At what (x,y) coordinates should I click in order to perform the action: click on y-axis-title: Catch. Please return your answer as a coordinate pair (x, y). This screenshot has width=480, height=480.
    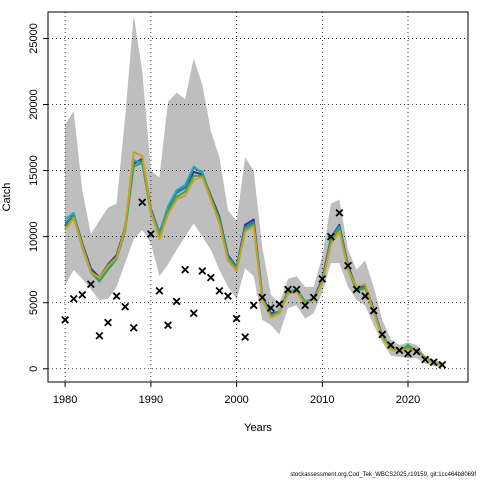
    Looking at the image, I should click on (7, 197).